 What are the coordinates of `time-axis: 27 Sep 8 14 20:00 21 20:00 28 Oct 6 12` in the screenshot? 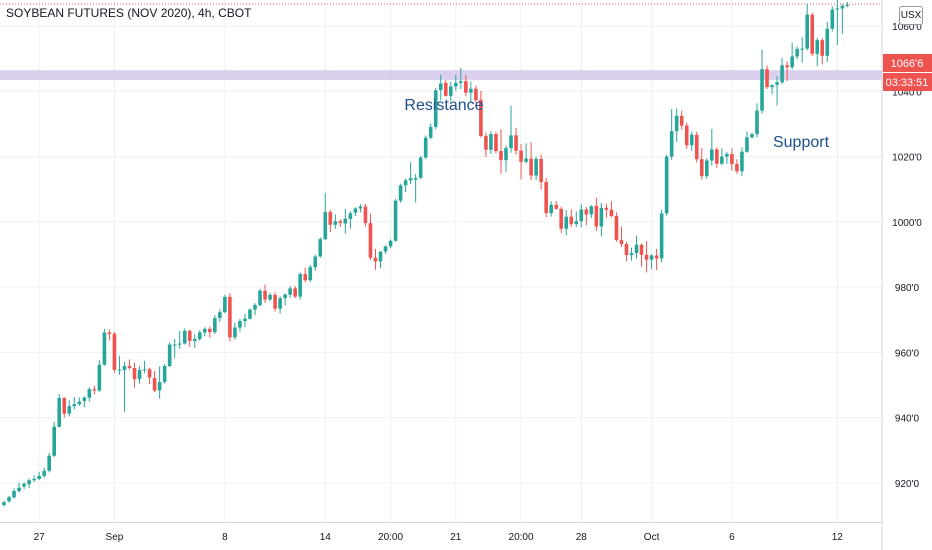 It's located at (439, 537).